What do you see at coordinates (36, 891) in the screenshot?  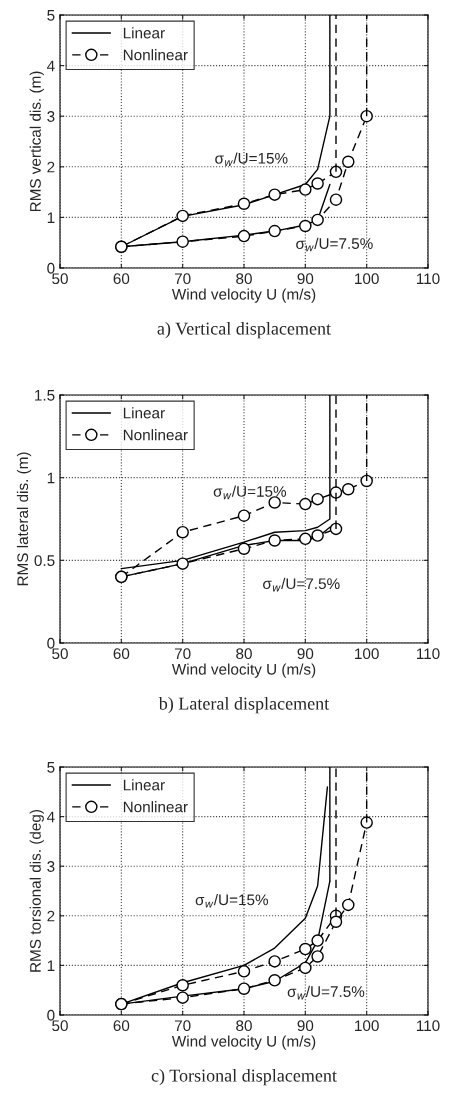 I see `y-axis-title: RMS torsional dis. (deg)` at bounding box center [36, 891].